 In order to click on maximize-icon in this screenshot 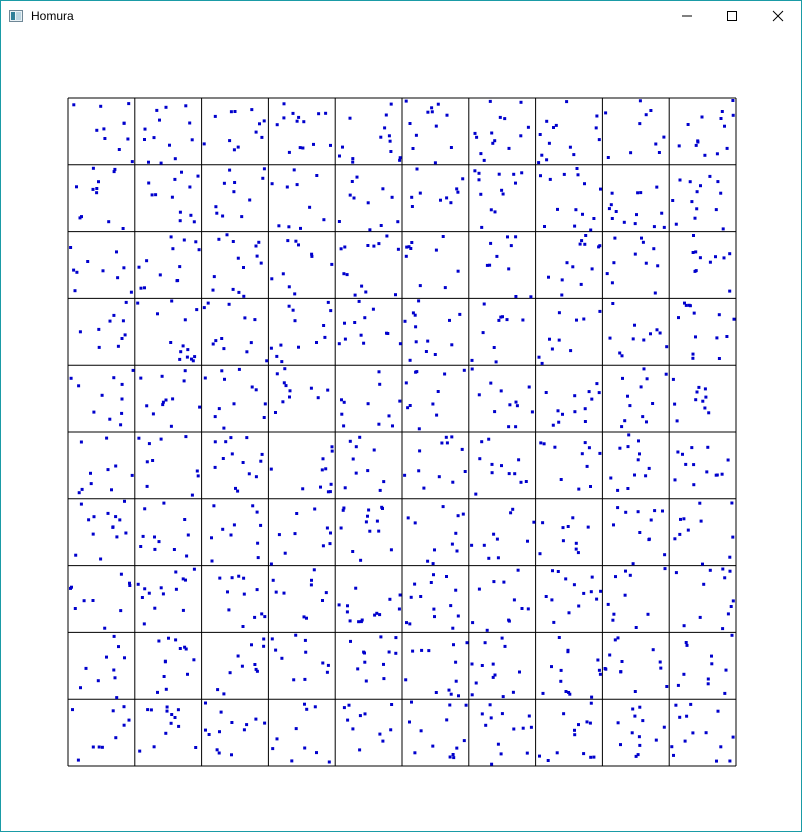, I will do `click(732, 16)`.